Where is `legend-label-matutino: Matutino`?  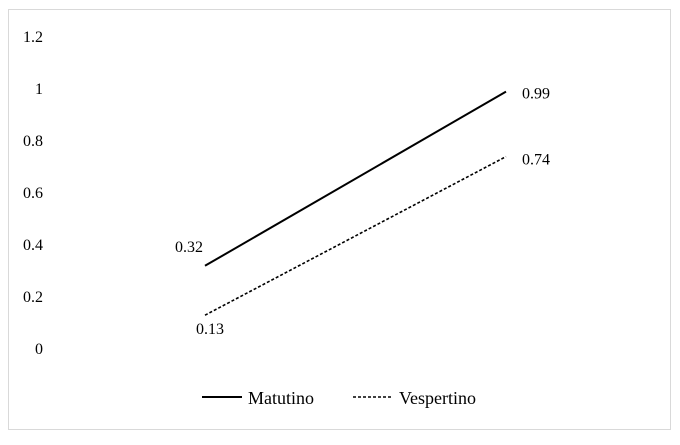 legend-label-matutino: Matutino is located at coordinates (281, 398).